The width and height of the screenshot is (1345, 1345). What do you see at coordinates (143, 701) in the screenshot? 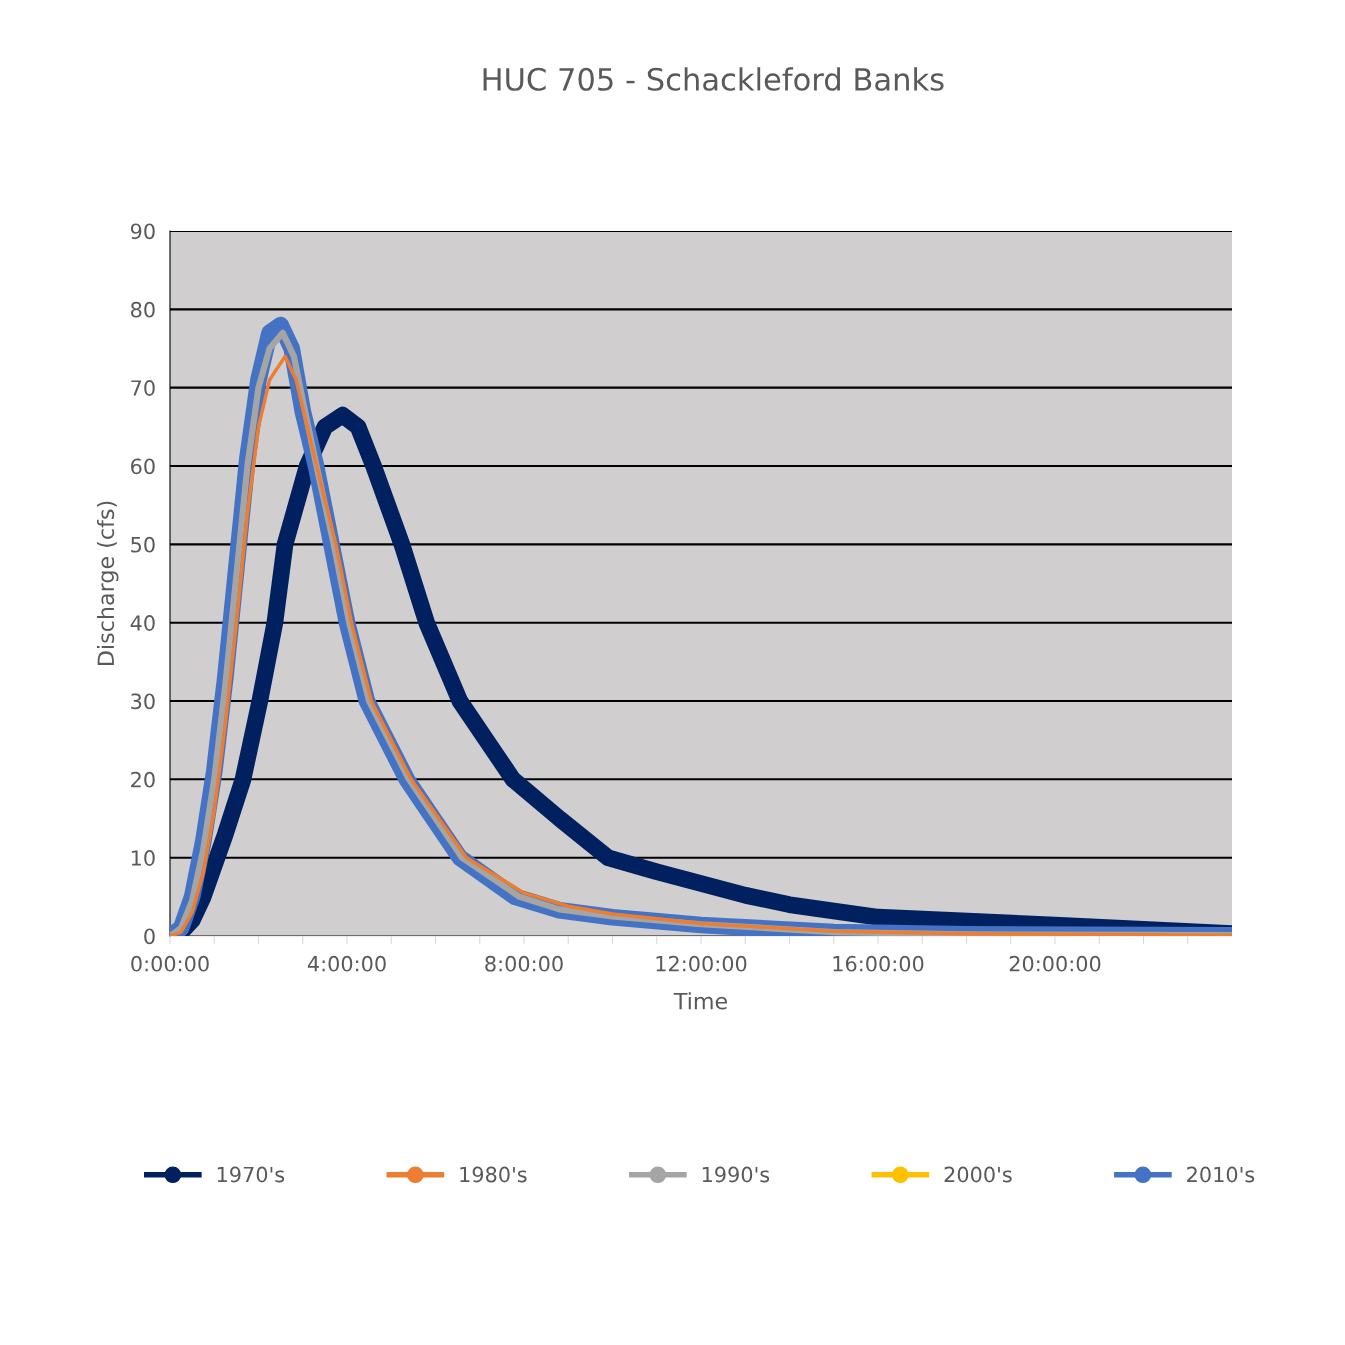
I see `y-tick-label: 30` at bounding box center [143, 701].